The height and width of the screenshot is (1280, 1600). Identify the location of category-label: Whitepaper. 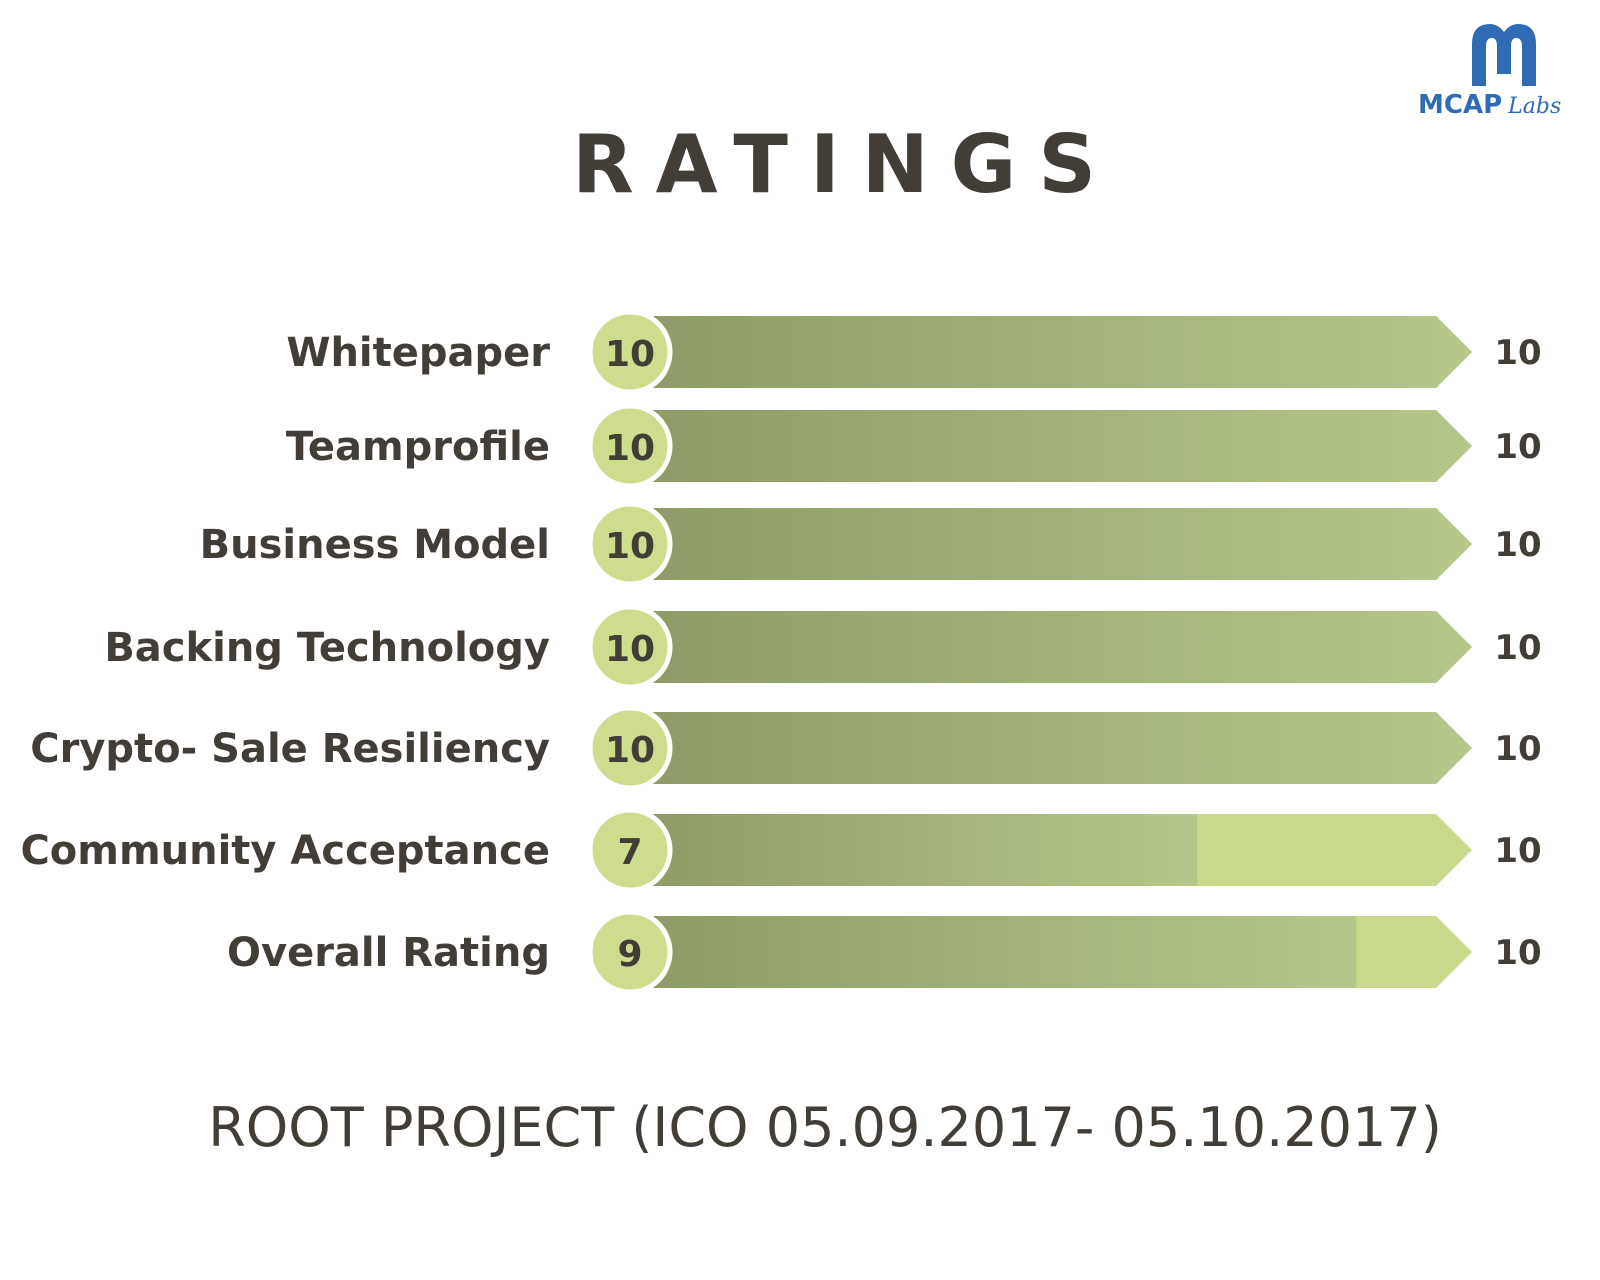
(418, 353).